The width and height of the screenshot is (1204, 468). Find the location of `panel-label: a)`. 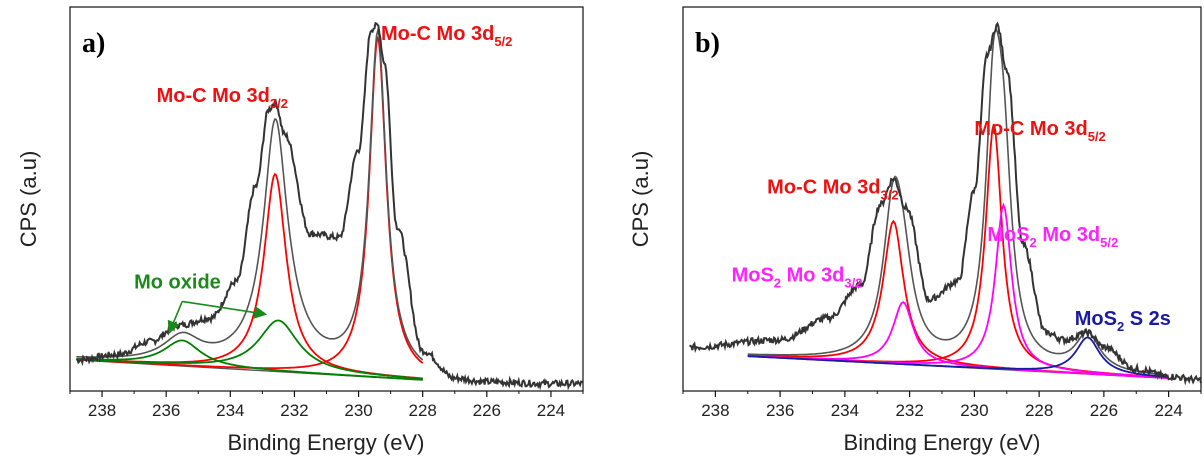

panel-label: a) is located at coordinates (93, 43).